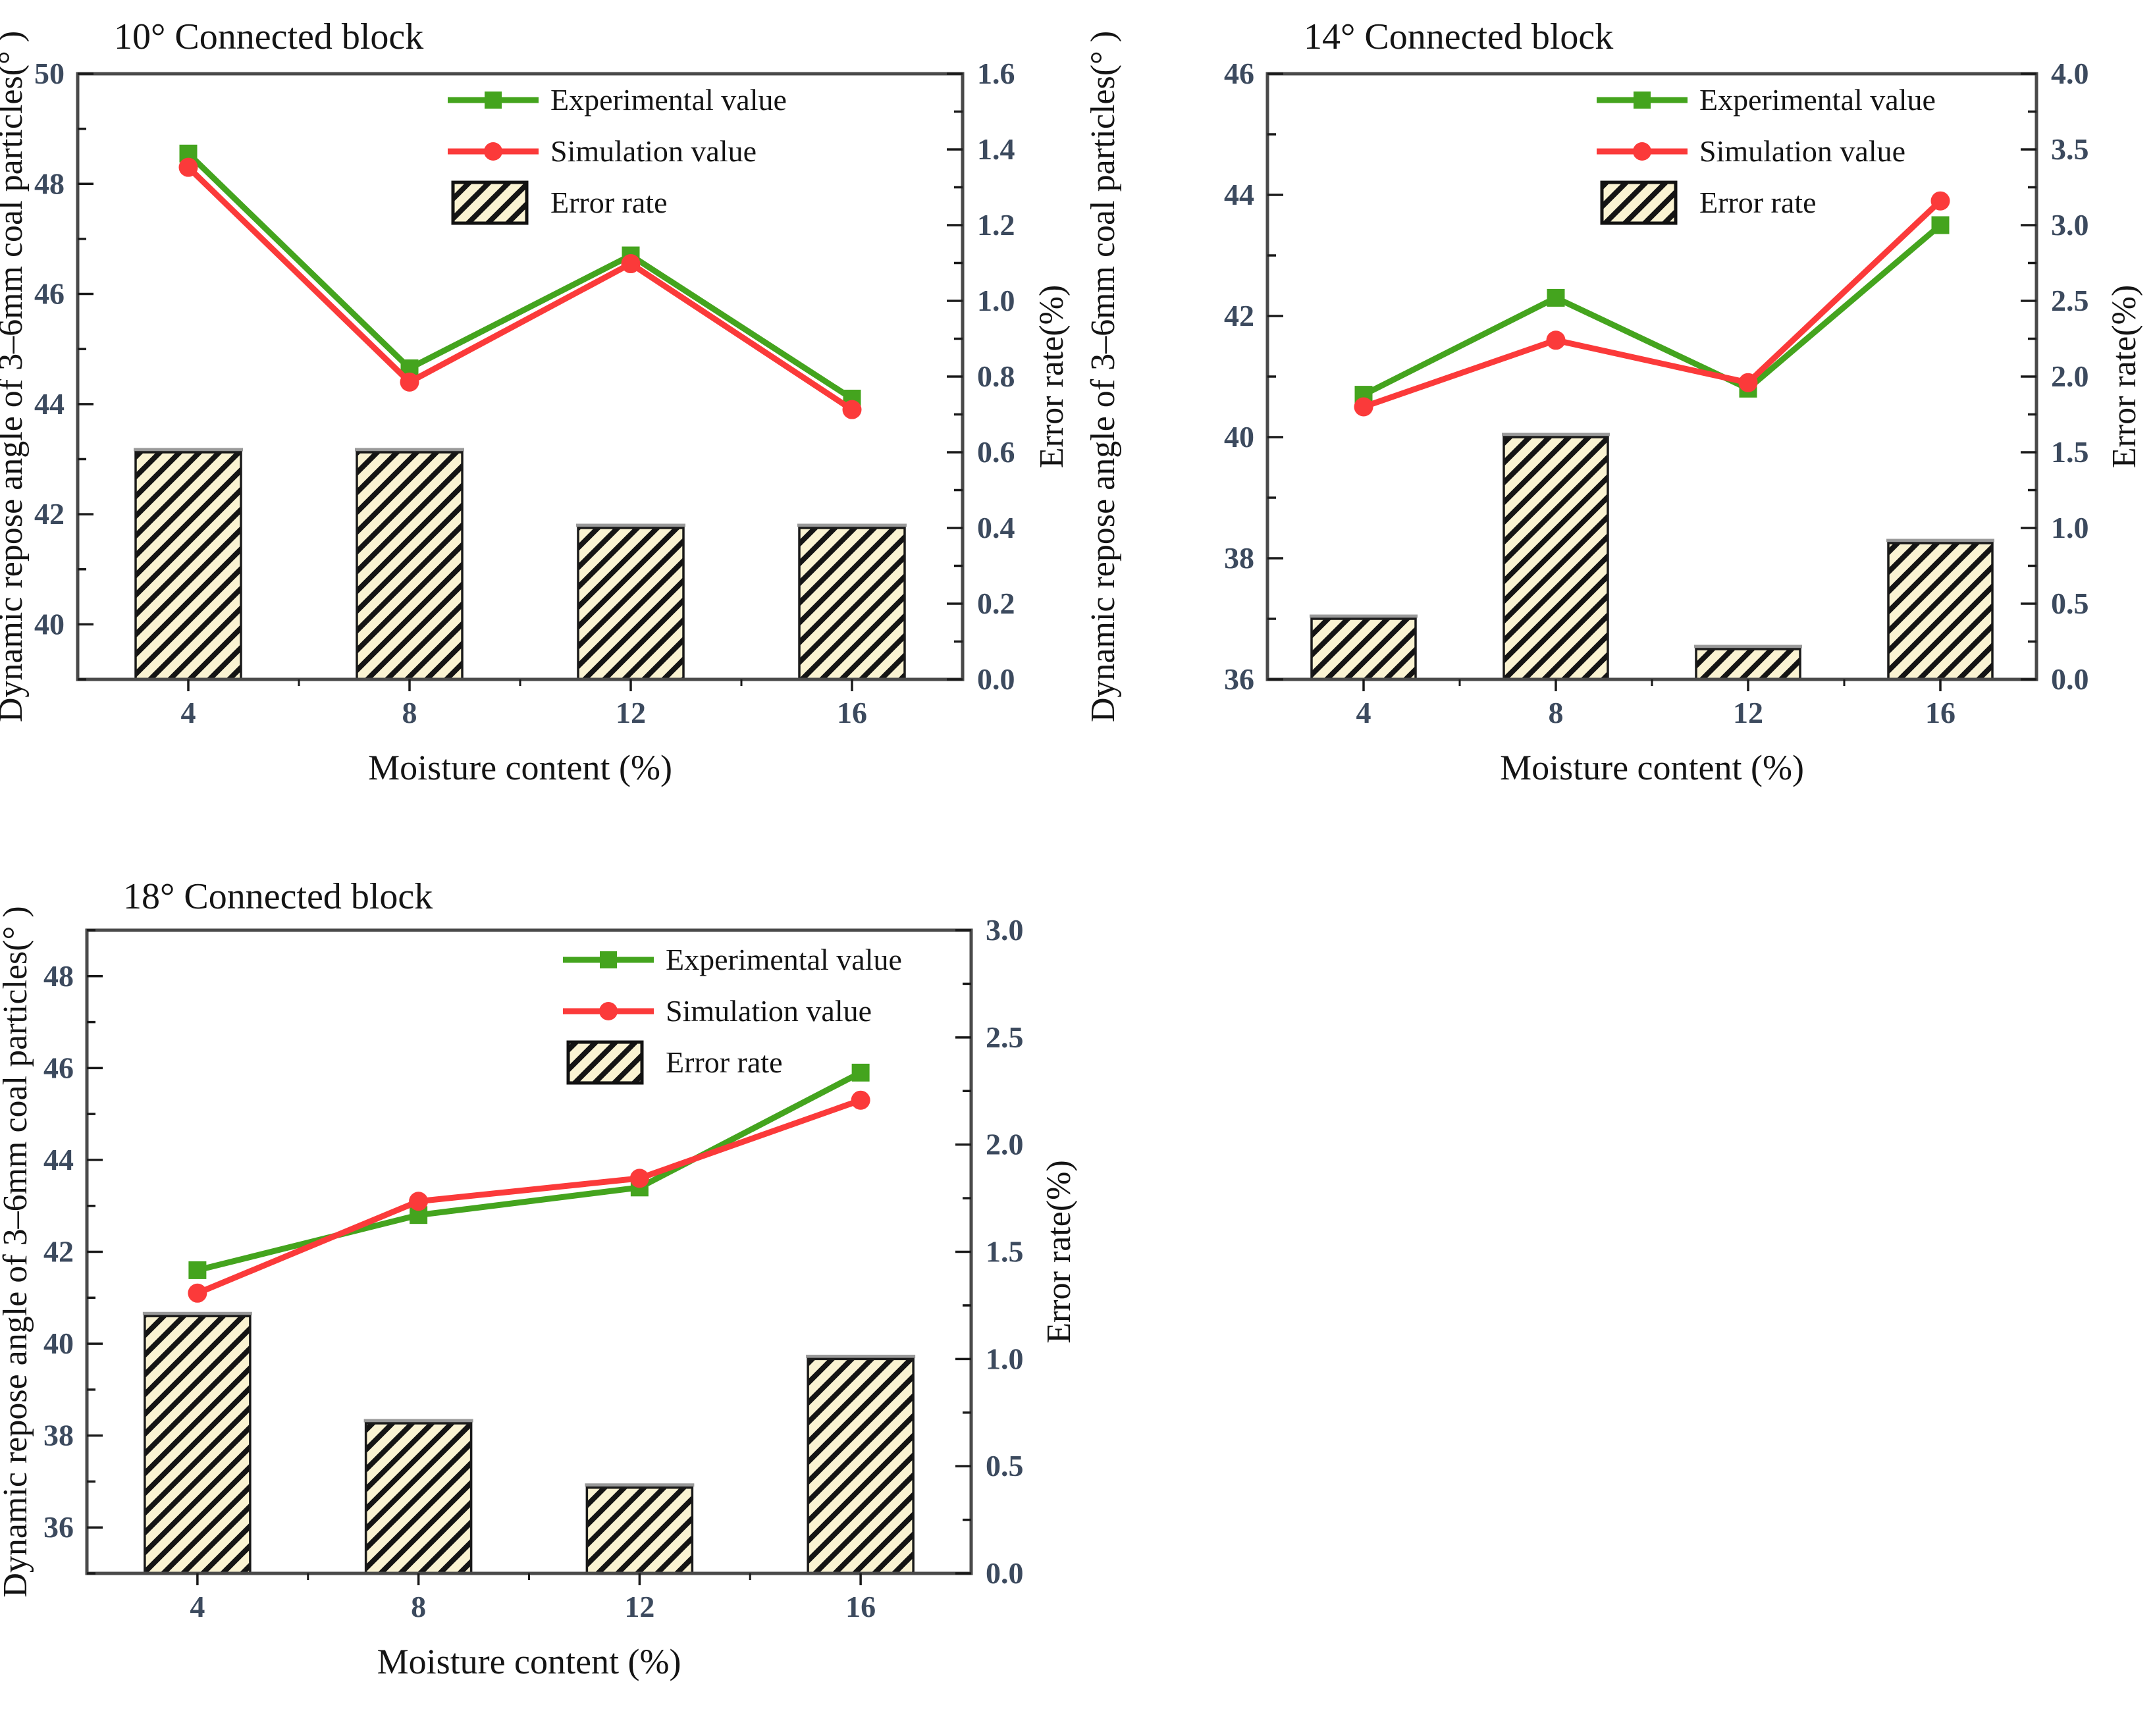 Image resolution: width=2155 pixels, height=1736 pixels. Describe the element at coordinates (996, 452) in the screenshot. I see `right-tick-label: 0.6` at that location.